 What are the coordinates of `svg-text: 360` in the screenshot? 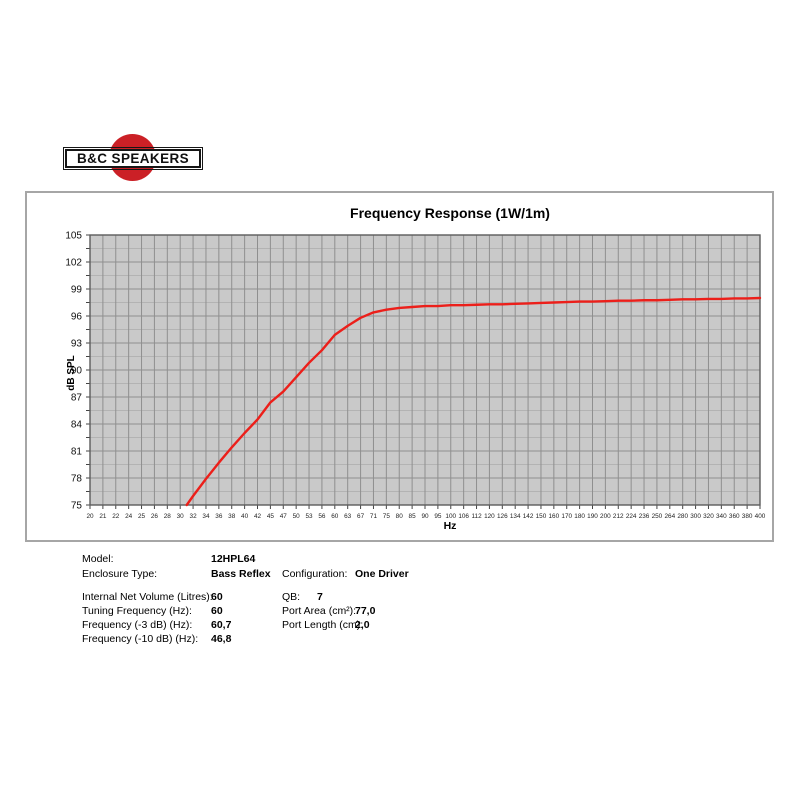 It's located at (734, 516).